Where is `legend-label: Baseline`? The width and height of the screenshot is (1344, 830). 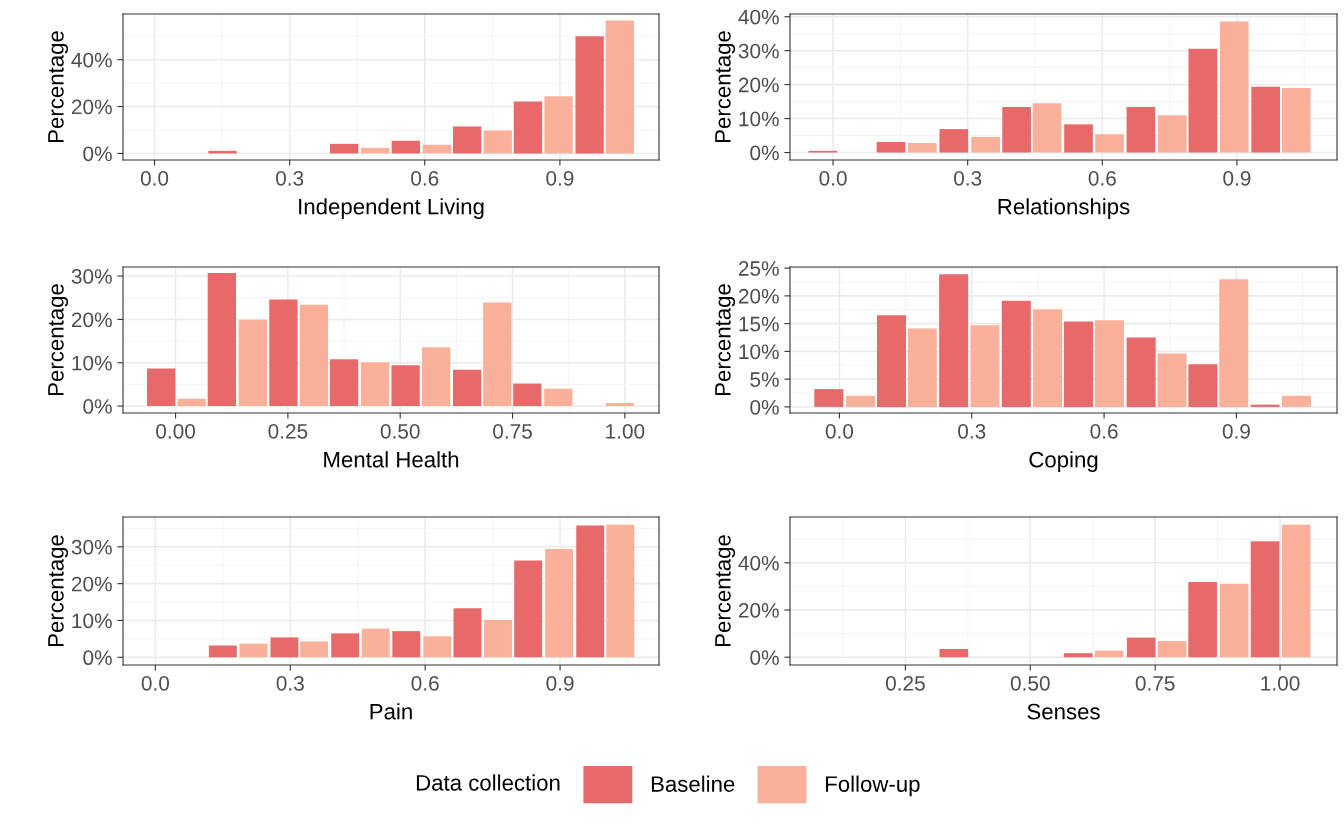 legend-label: Baseline is located at coordinates (693, 783).